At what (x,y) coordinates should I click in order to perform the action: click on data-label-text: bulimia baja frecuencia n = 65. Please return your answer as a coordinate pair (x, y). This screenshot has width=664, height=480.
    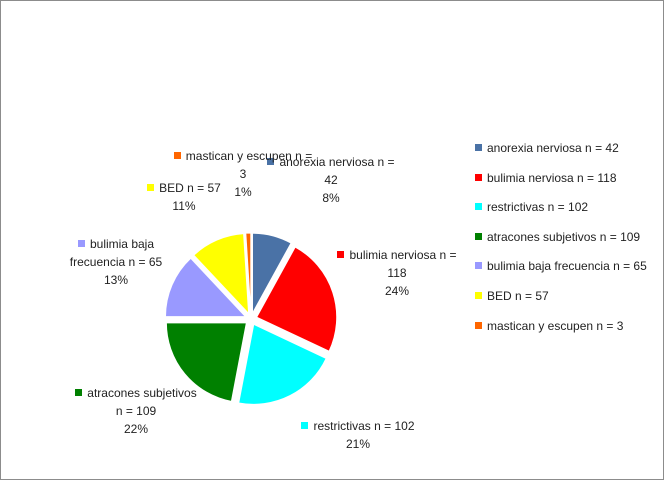
    Looking at the image, I should click on (116, 253).